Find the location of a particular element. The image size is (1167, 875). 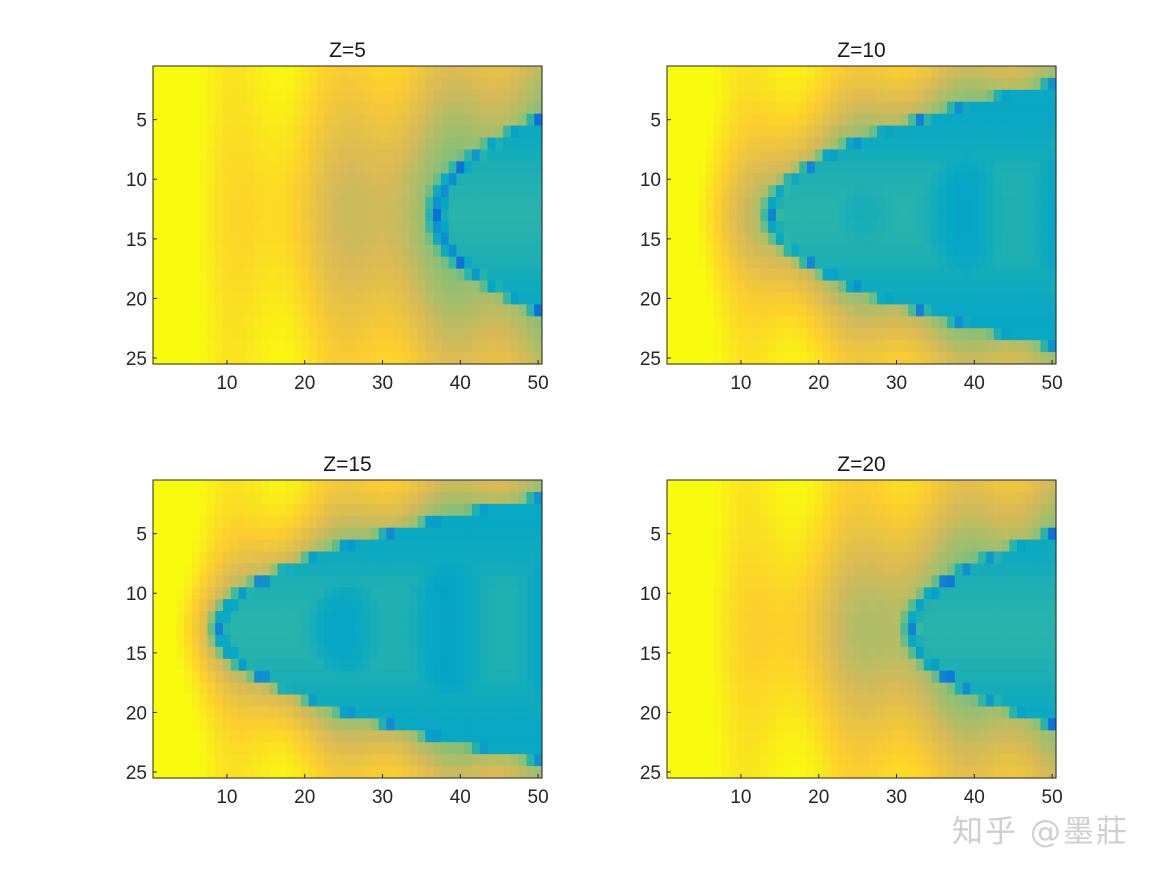

subplot-title: Z=20 is located at coordinates (861, 464).